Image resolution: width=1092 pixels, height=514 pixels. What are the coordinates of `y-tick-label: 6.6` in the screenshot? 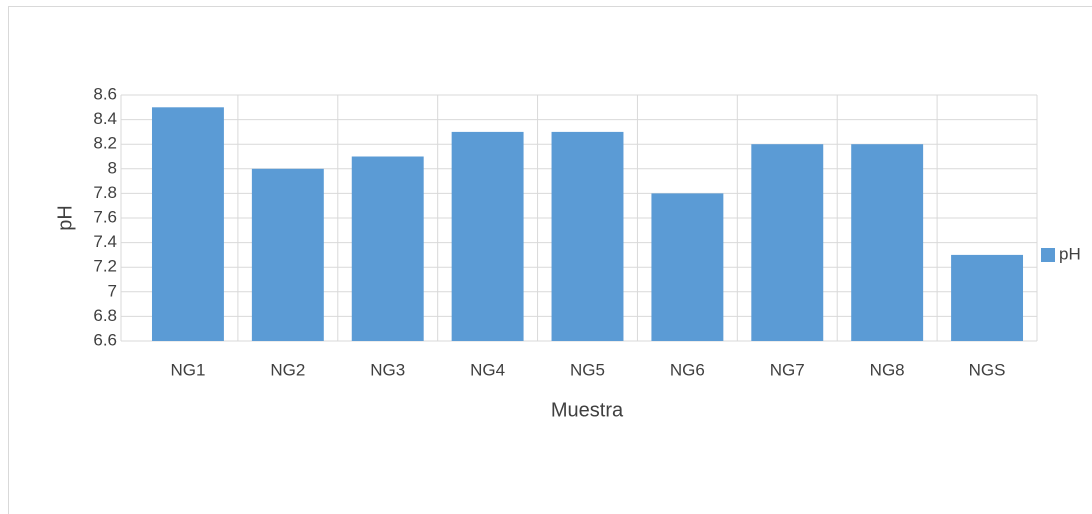 It's located at (105, 339).